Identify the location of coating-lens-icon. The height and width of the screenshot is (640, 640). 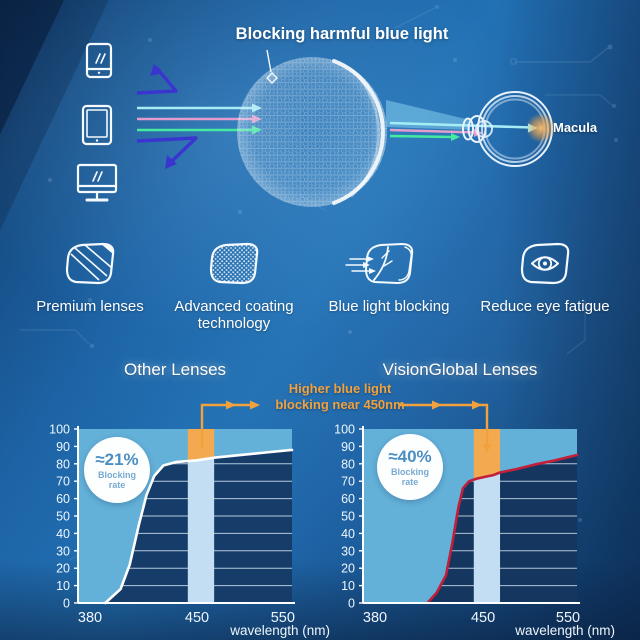
(234, 263).